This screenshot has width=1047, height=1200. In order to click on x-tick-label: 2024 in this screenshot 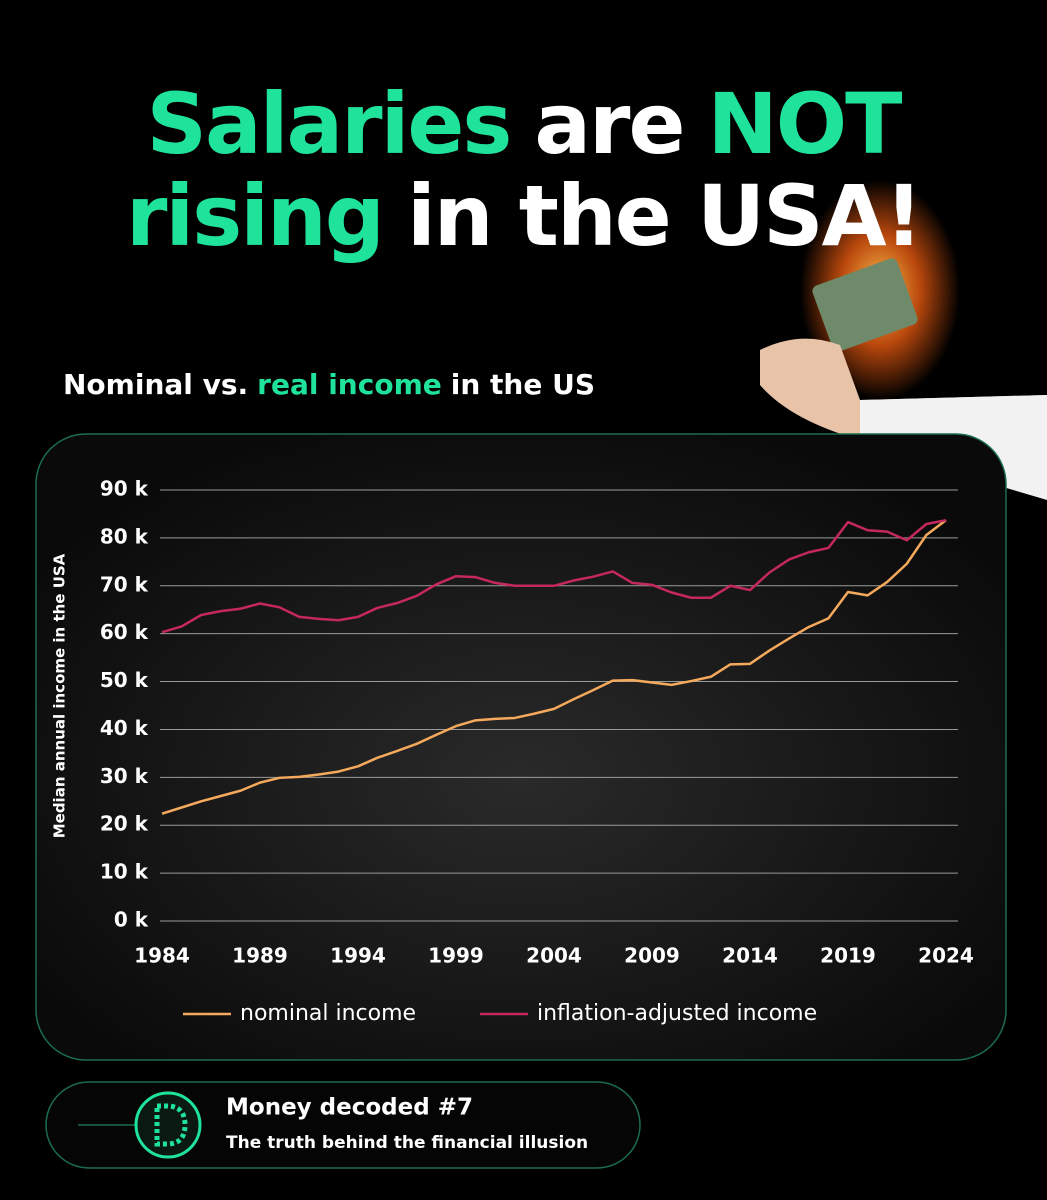, I will do `click(946, 956)`.